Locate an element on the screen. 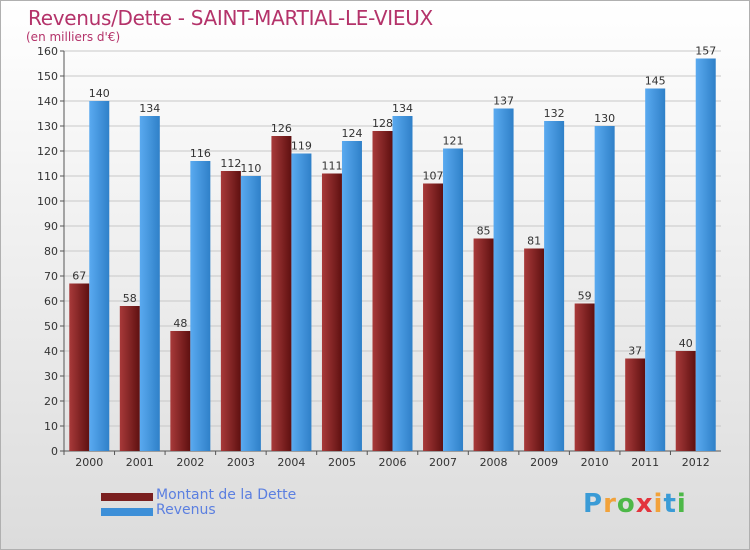 The width and height of the screenshot is (750, 550). data-label-dette: 59 is located at coordinates (585, 296).